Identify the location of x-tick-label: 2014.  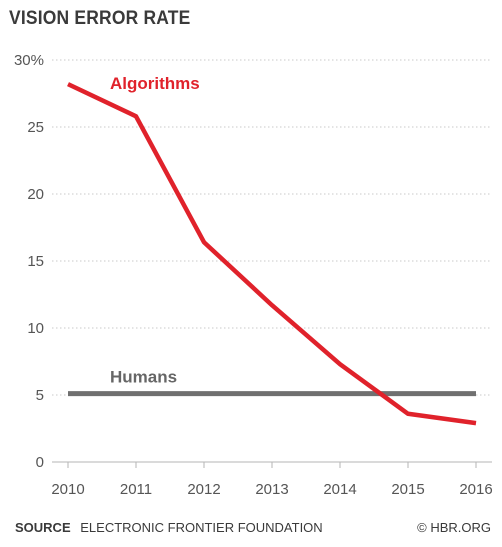
(339, 489).